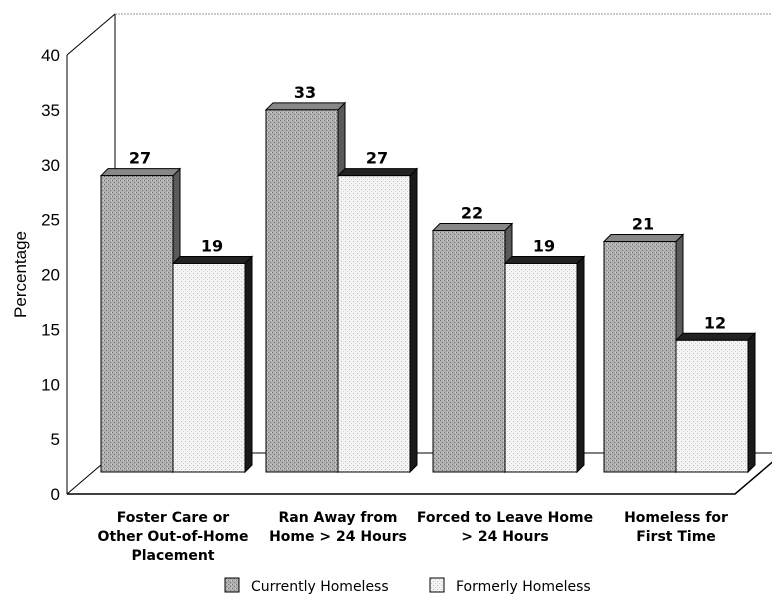 Image resolution: width=772 pixels, height=598 pixels. Describe the element at coordinates (50, 329) in the screenshot. I see `y-tick-label: 15` at that location.